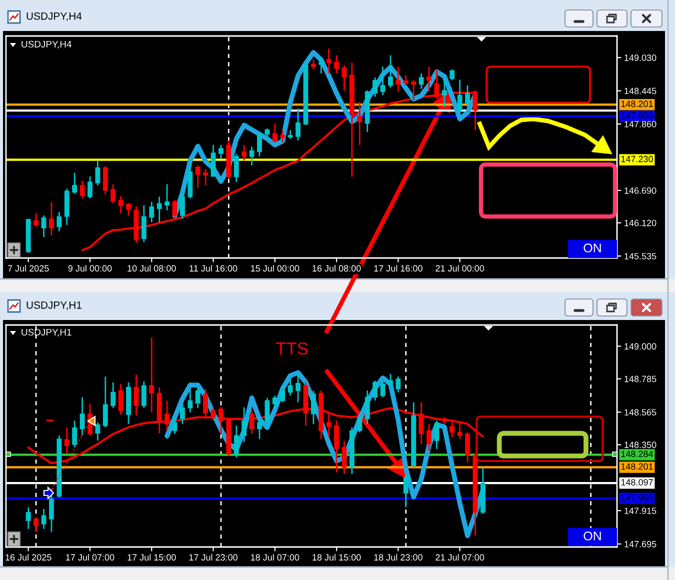 The width and height of the screenshot is (675, 580). What do you see at coordinates (640, 124) in the screenshot?
I see `y-tick-label: 147.860` at bounding box center [640, 124].